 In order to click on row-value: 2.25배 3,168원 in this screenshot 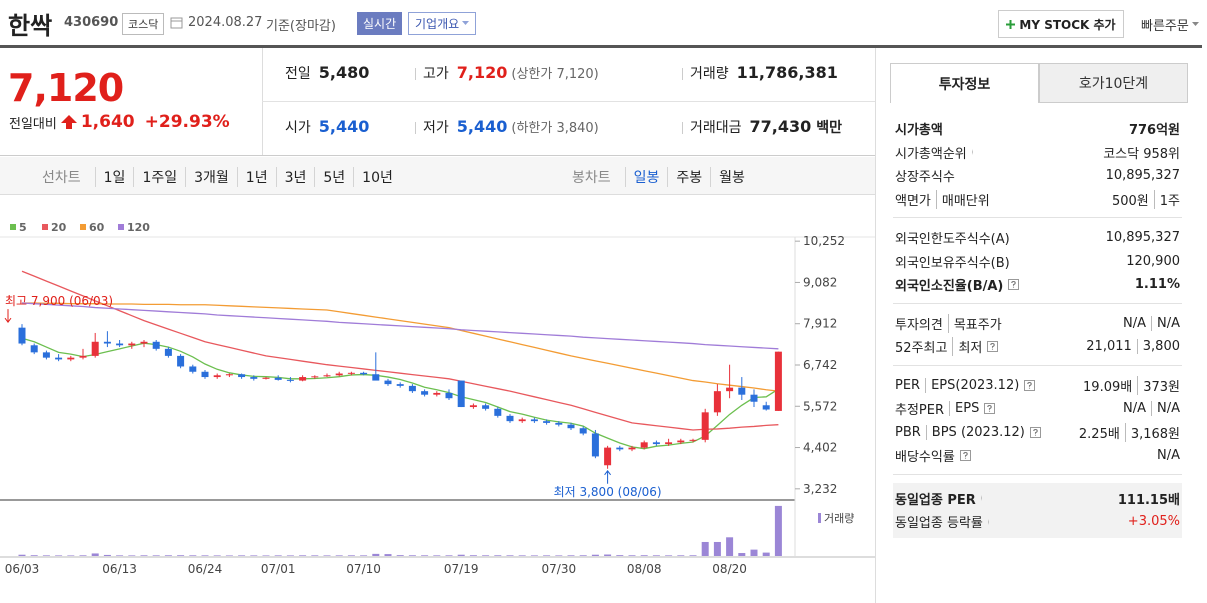, I will do `click(1129, 432)`.